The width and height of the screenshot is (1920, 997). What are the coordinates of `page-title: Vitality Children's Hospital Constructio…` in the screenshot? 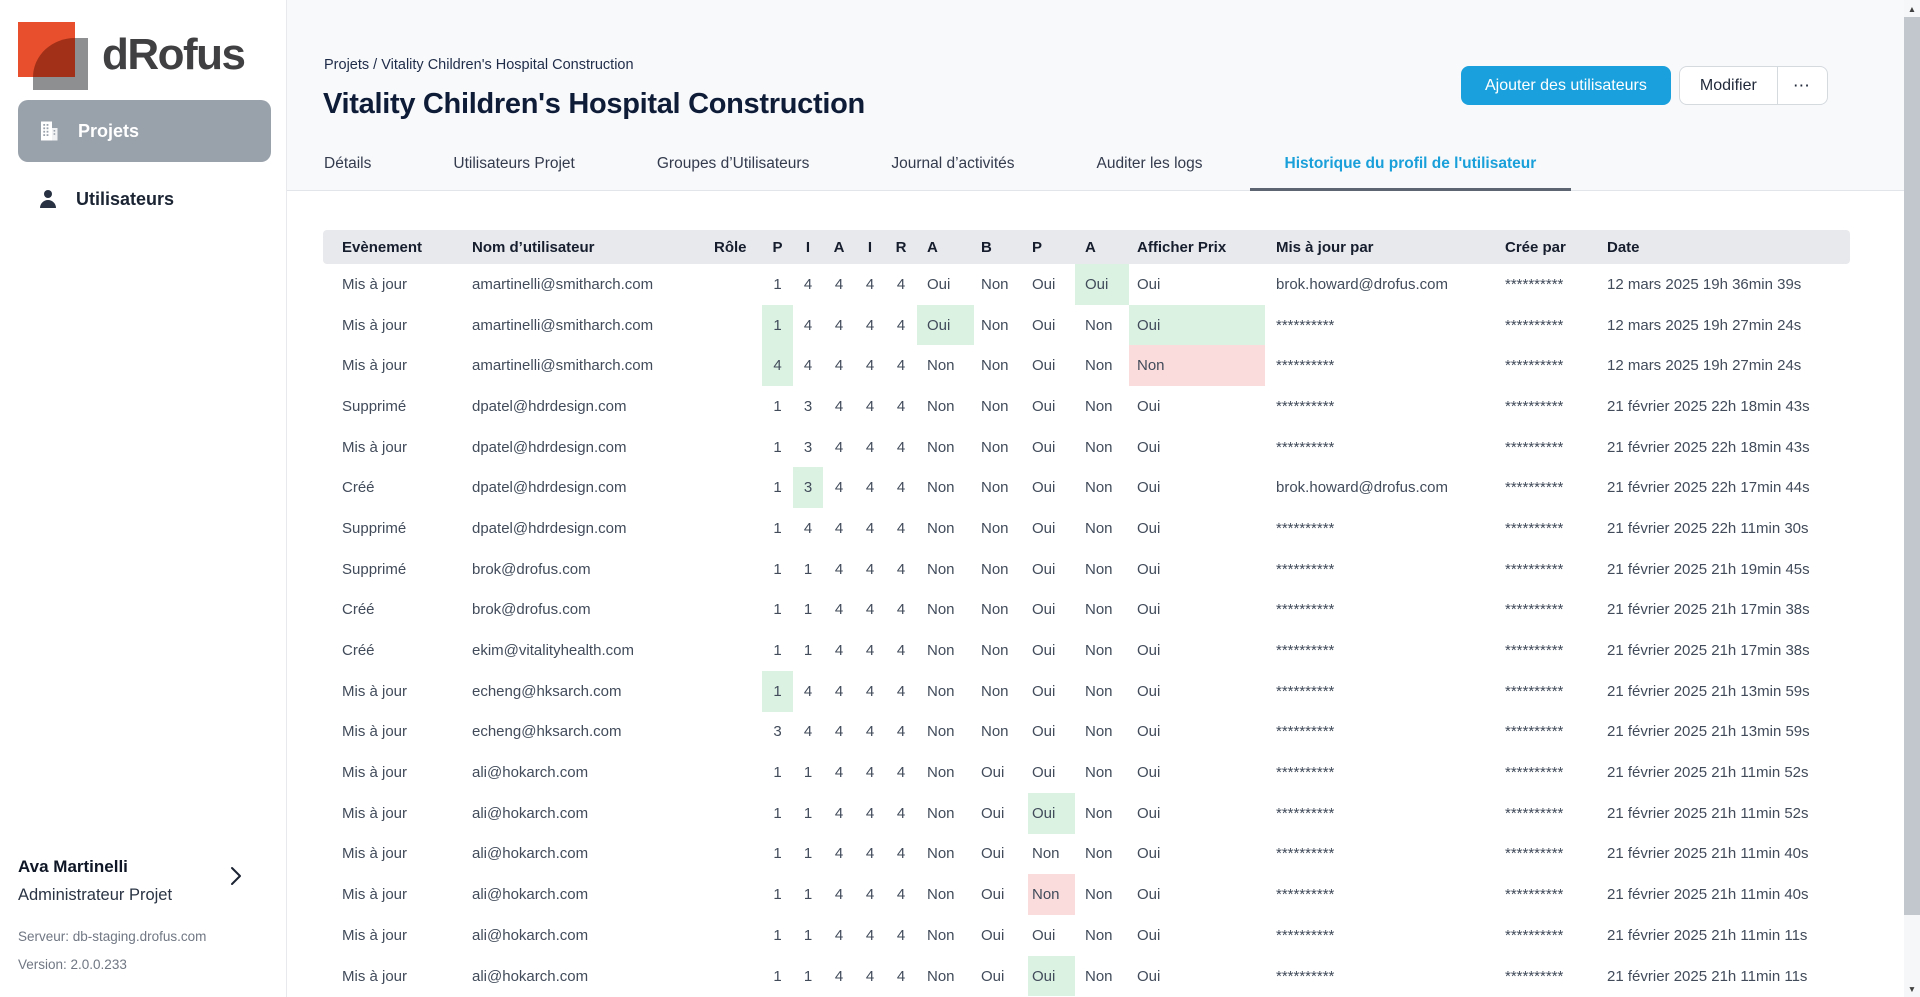 It's located at (594, 104).